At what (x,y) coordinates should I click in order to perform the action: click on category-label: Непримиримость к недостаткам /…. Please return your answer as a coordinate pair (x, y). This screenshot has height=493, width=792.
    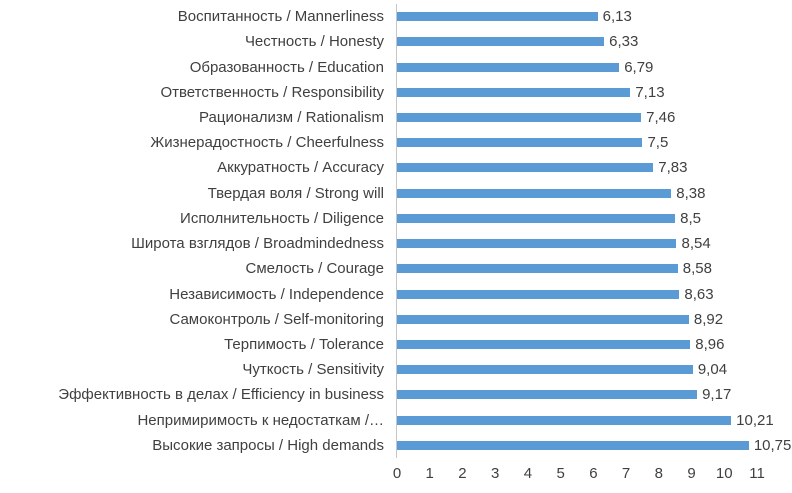
    Looking at the image, I should click on (260, 420).